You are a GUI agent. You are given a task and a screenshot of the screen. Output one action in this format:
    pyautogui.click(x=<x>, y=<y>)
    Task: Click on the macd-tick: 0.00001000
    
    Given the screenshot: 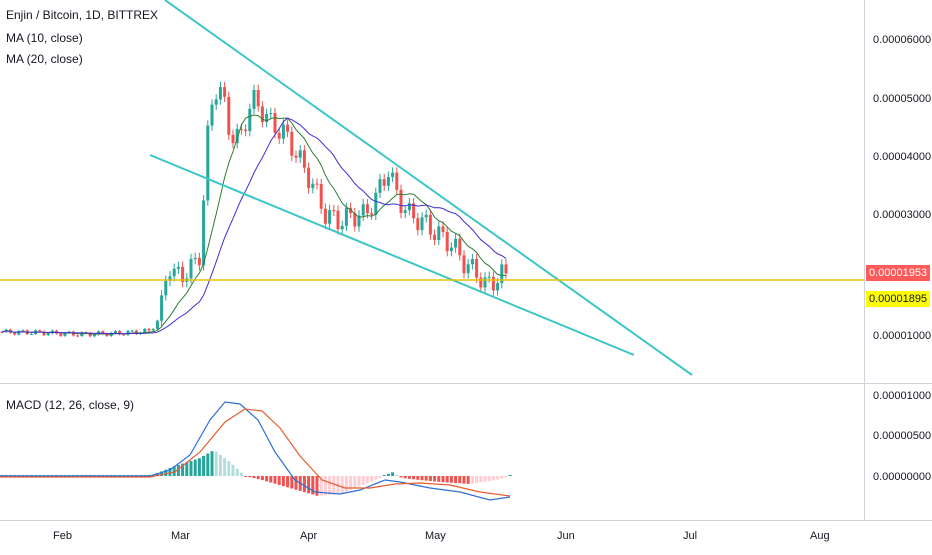 What is the action you would take?
    pyautogui.click(x=902, y=396)
    